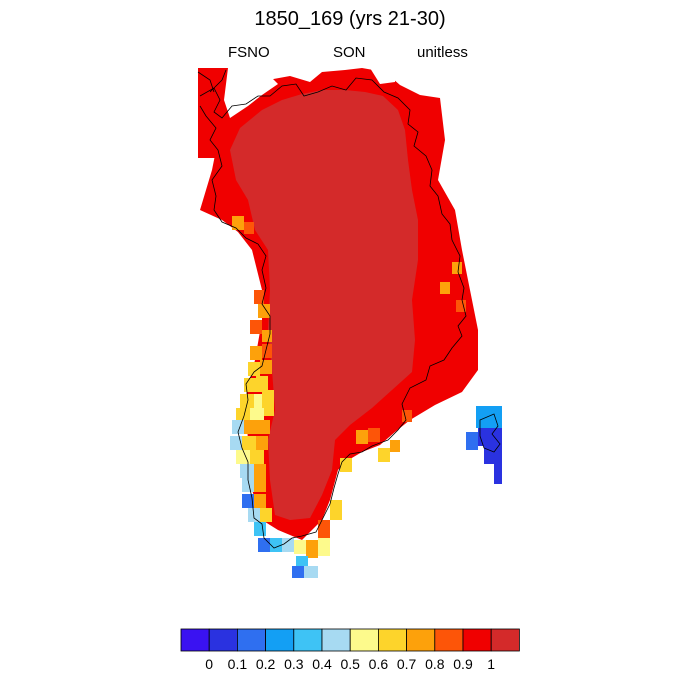 The width and height of the screenshot is (700, 700). I want to click on colorbar-tick-label: 0.6, so click(379, 664).